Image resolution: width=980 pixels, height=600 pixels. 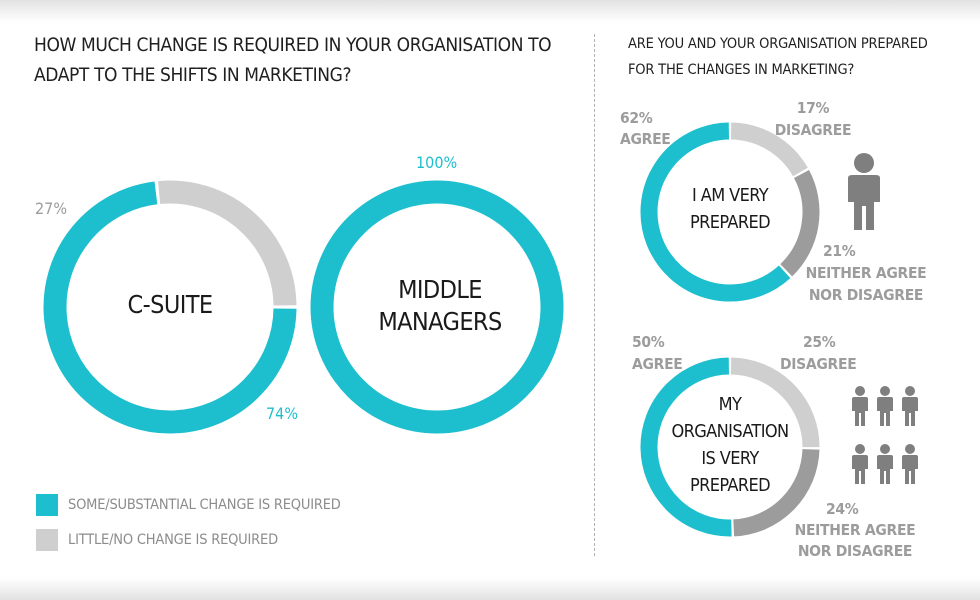 What do you see at coordinates (648, 342) in the screenshot?
I see `org-agree-pct: 50%` at bounding box center [648, 342].